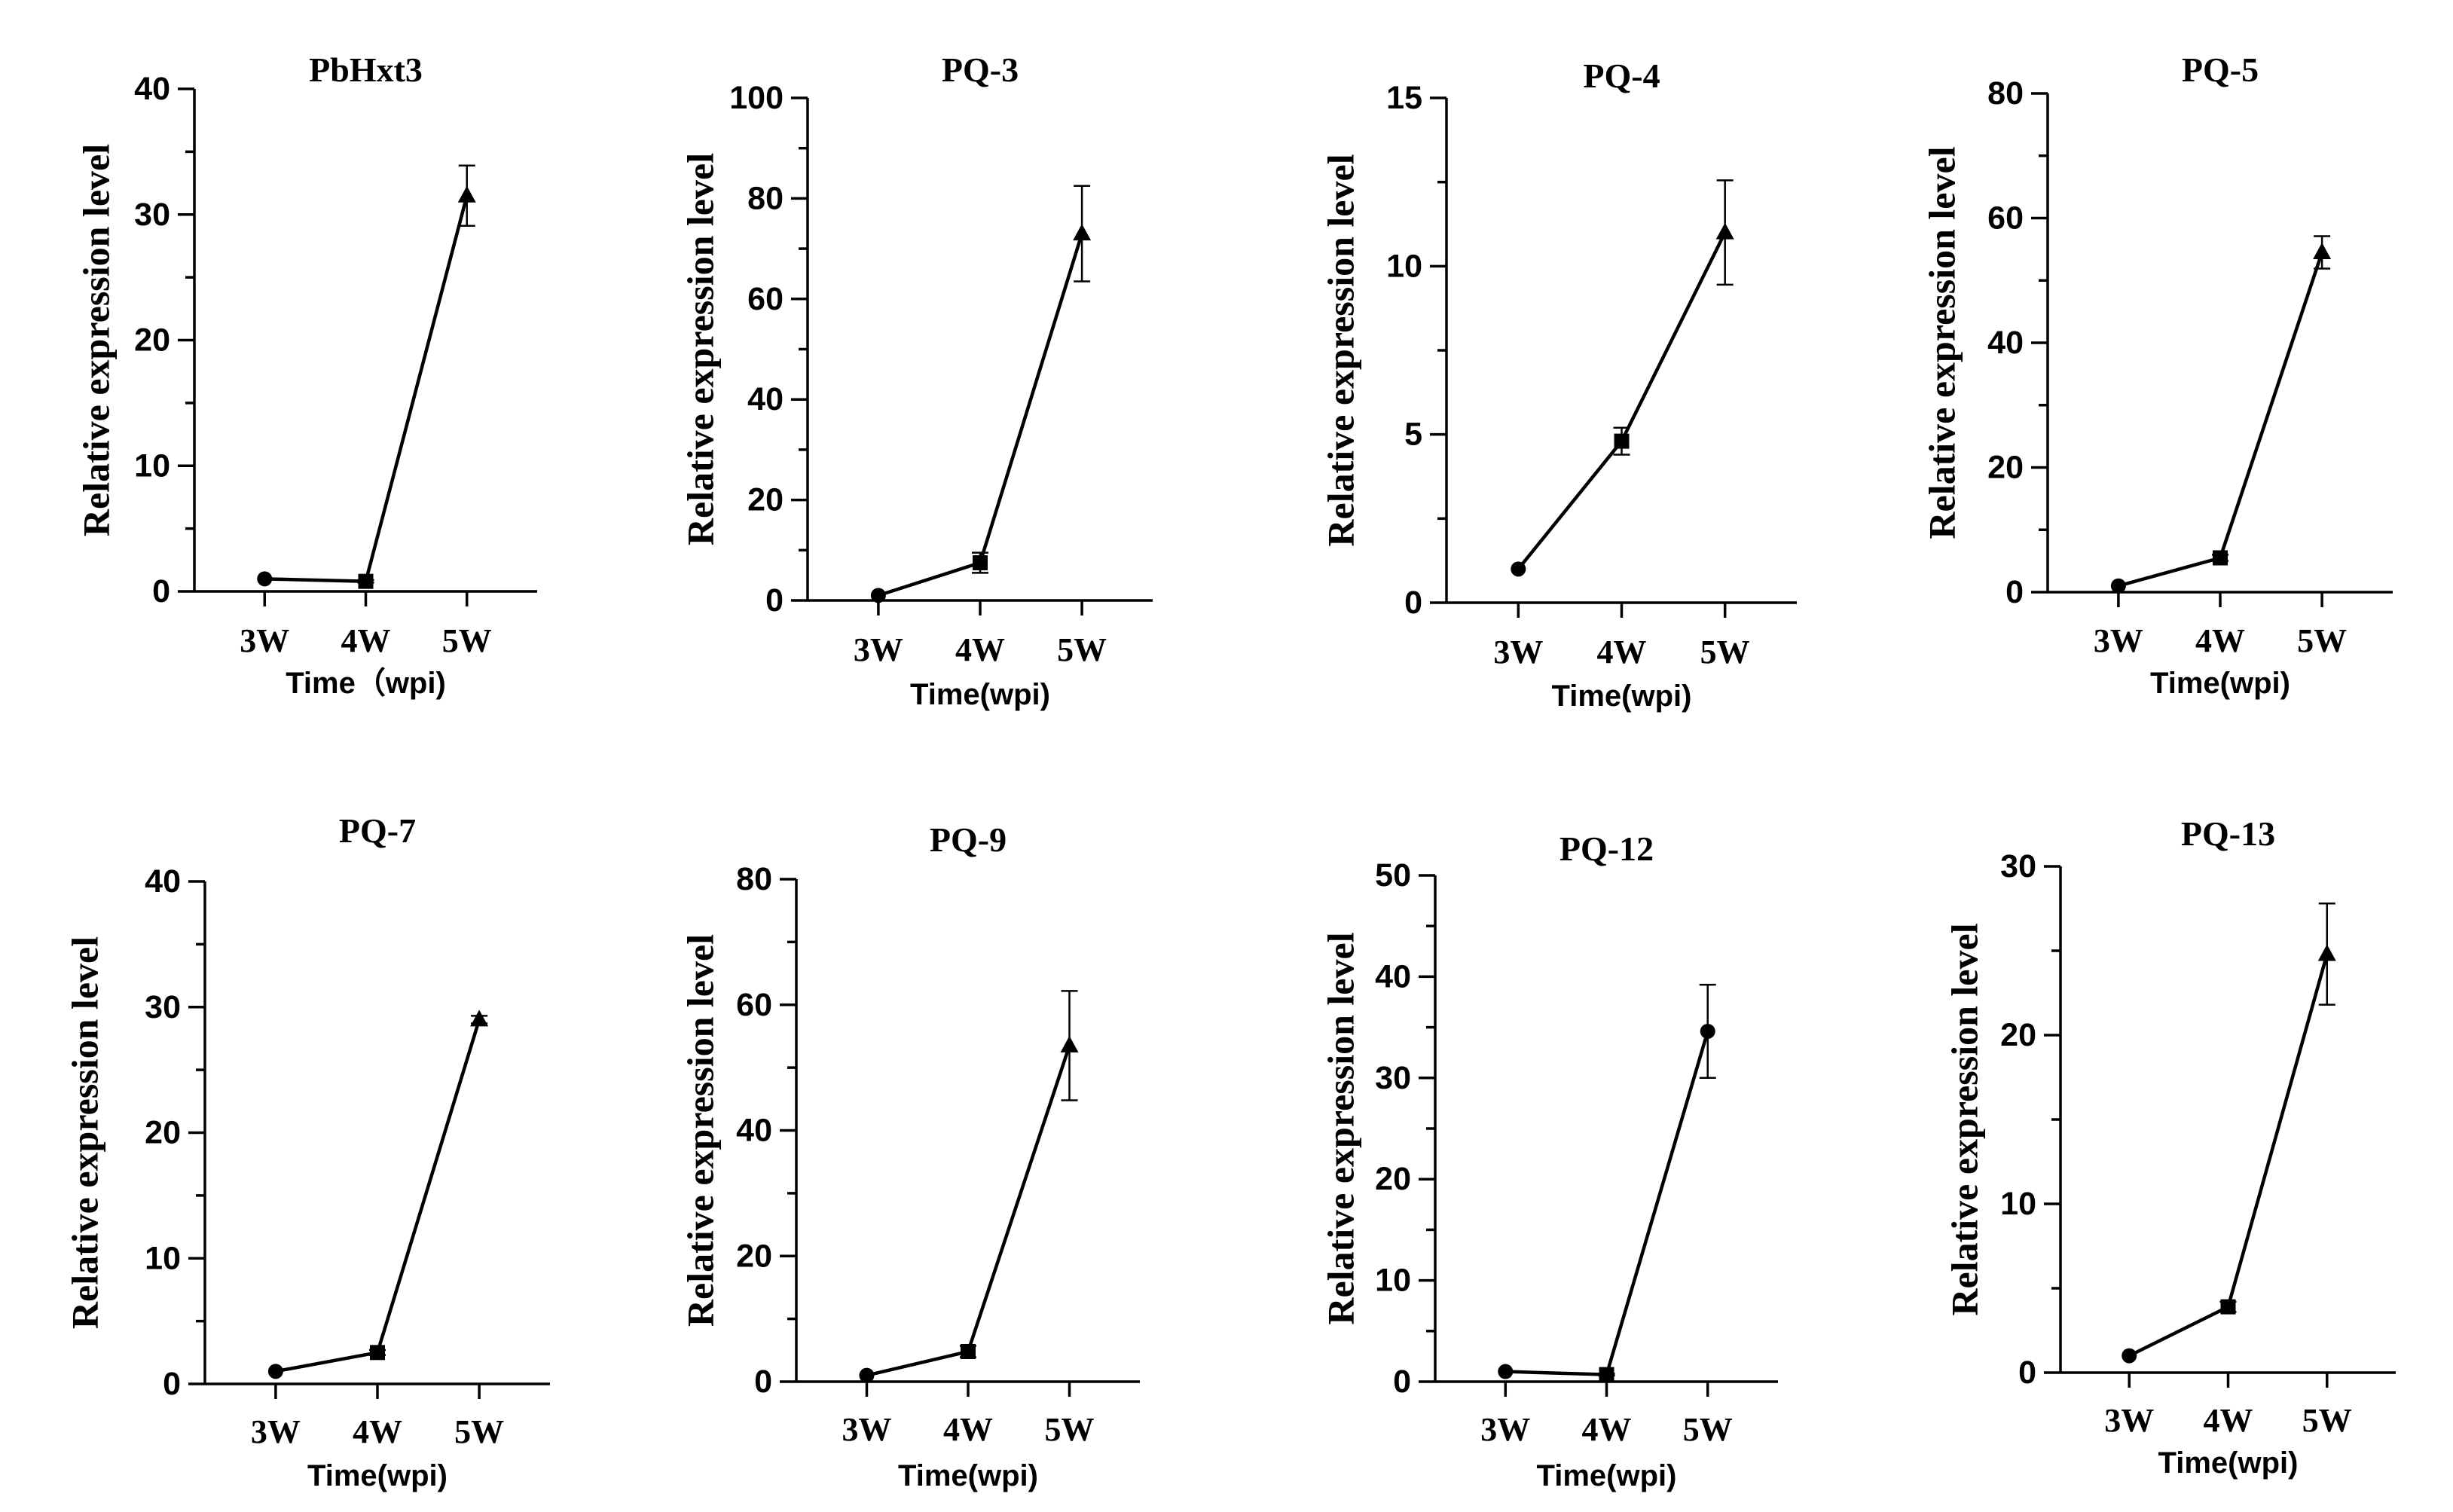 The image size is (2453, 1512). I want to click on chart-title: PQ-12, so click(1607, 848).